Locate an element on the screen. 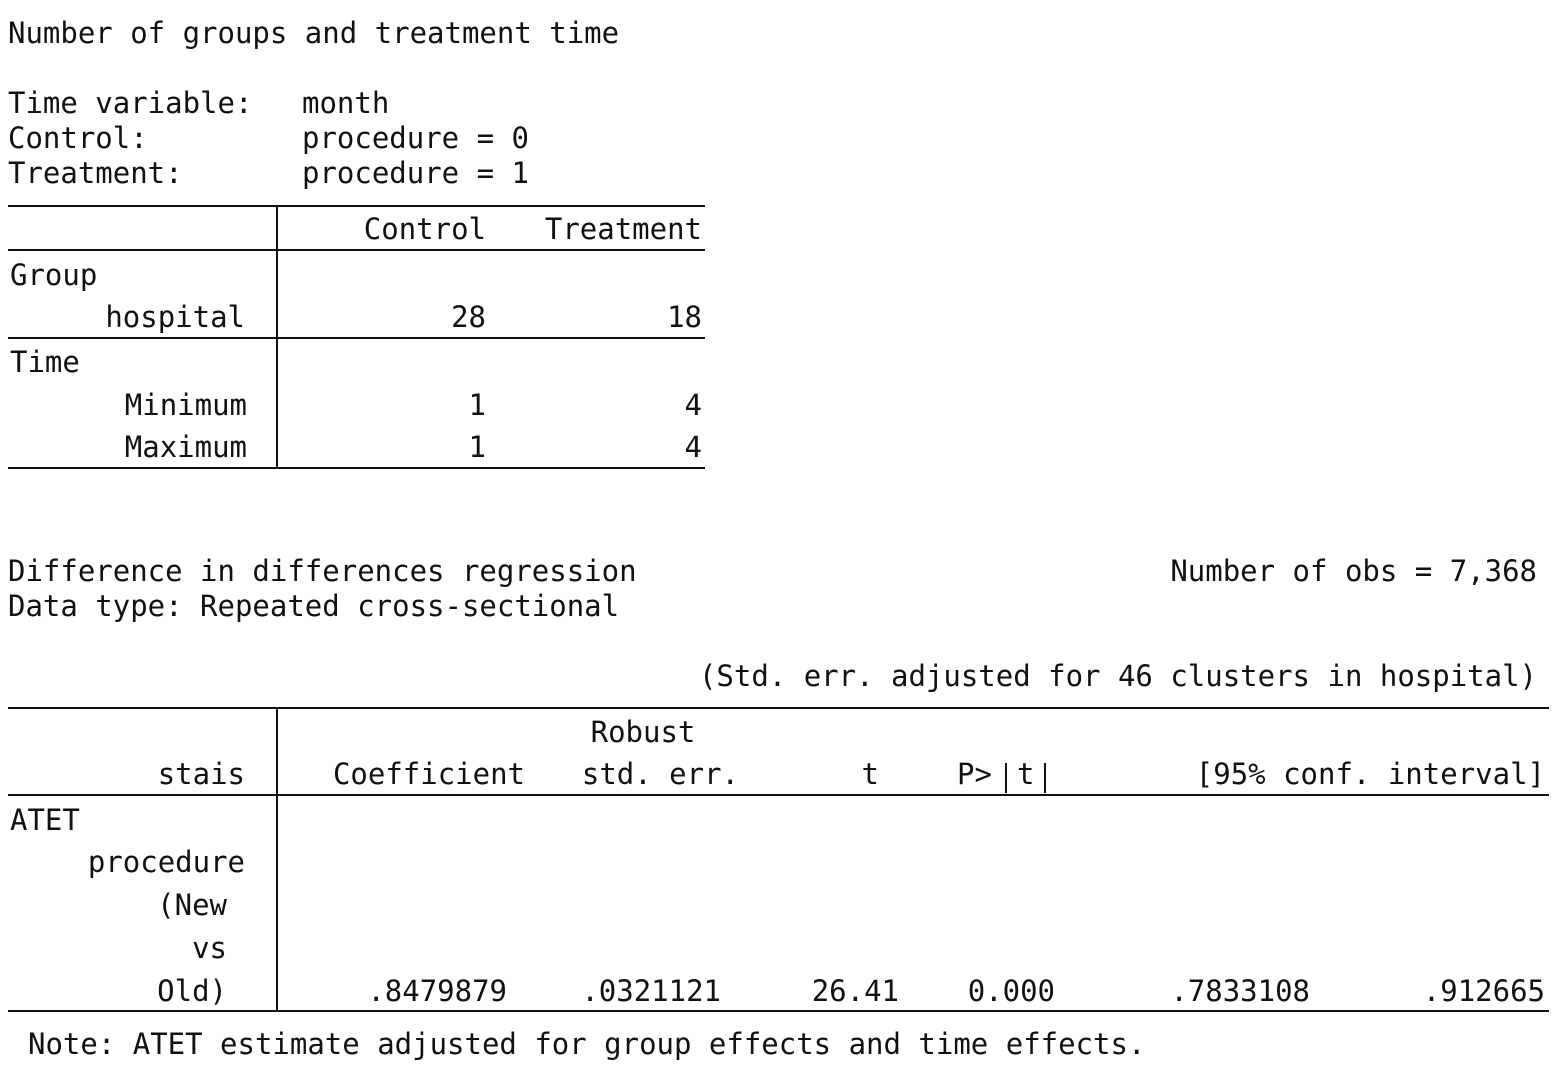 This screenshot has width=1563, height=1080. header-coefficient: Coefficient is located at coordinates (428, 774).